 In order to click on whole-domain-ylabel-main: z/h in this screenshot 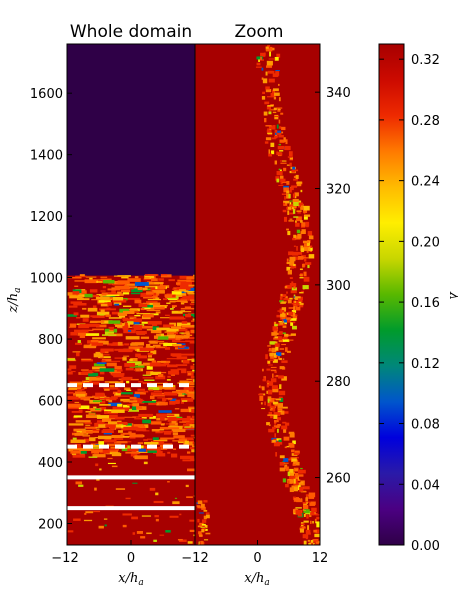, I will do `click(13, 303)`.